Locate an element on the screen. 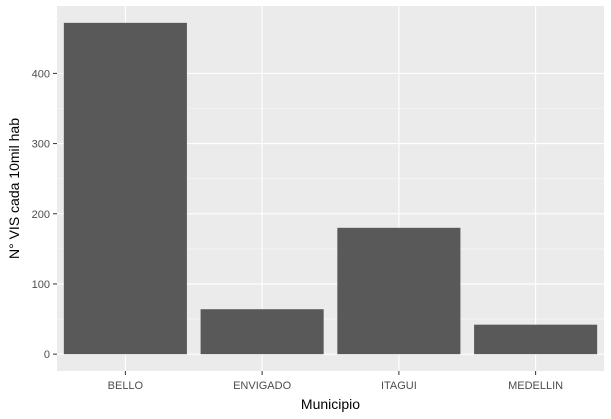 This screenshot has height=419, width=611. y-tick-label: 300 is located at coordinates (41, 145).